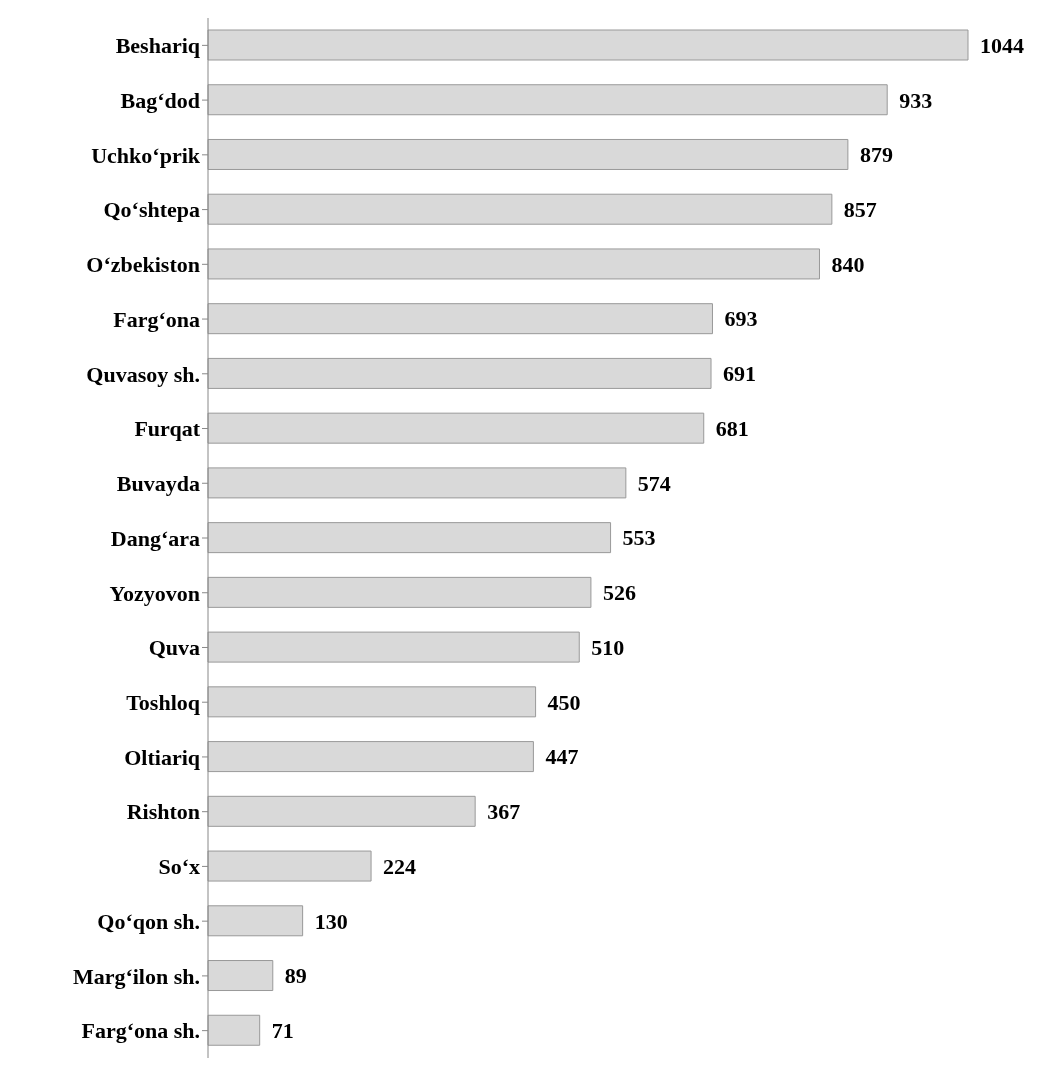  What do you see at coordinates (639, 538) in the screenshot?
I see `data-label: 553` at bounding box center [639, 538].